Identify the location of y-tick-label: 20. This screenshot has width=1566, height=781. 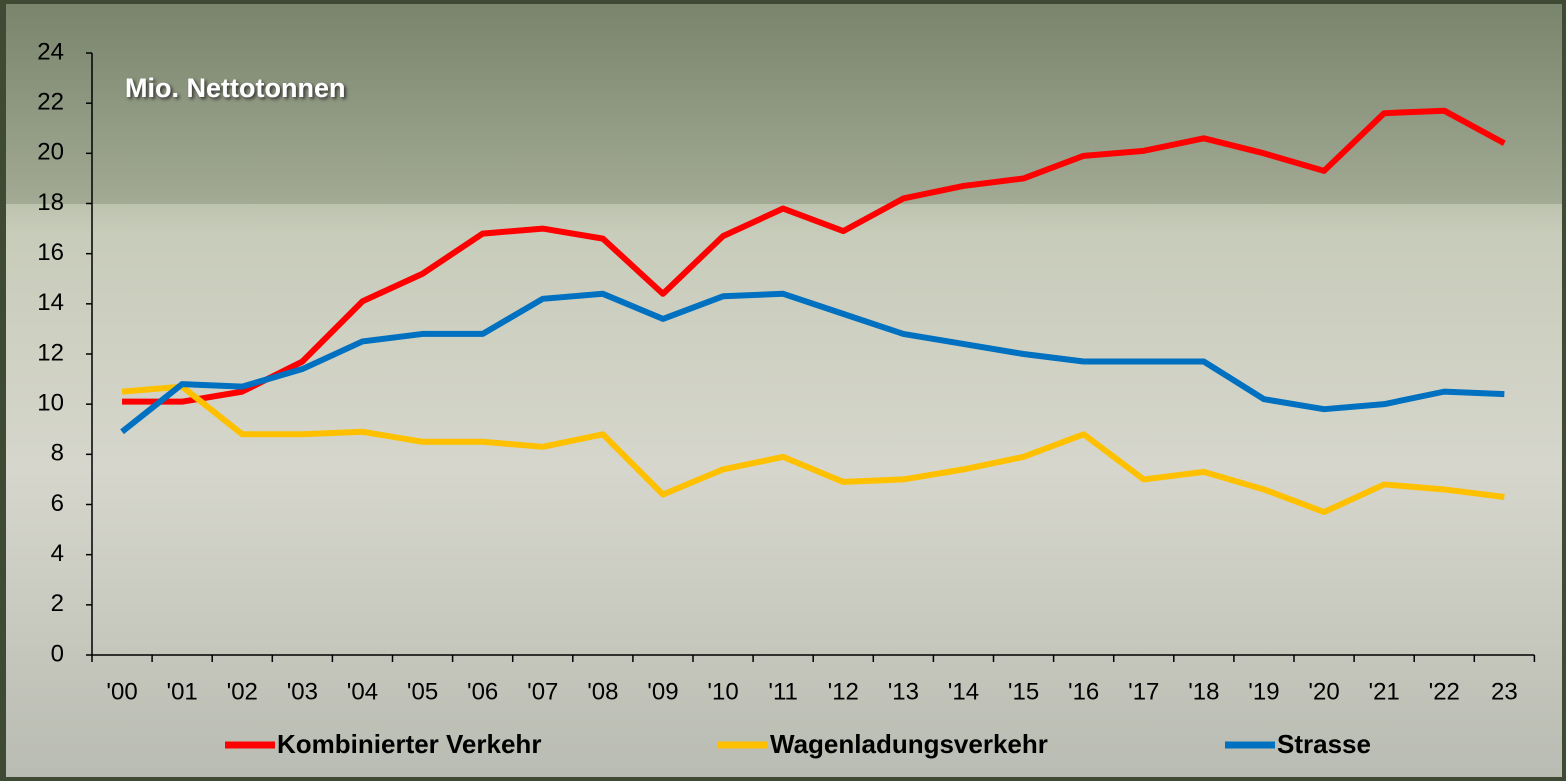
(50, 152).